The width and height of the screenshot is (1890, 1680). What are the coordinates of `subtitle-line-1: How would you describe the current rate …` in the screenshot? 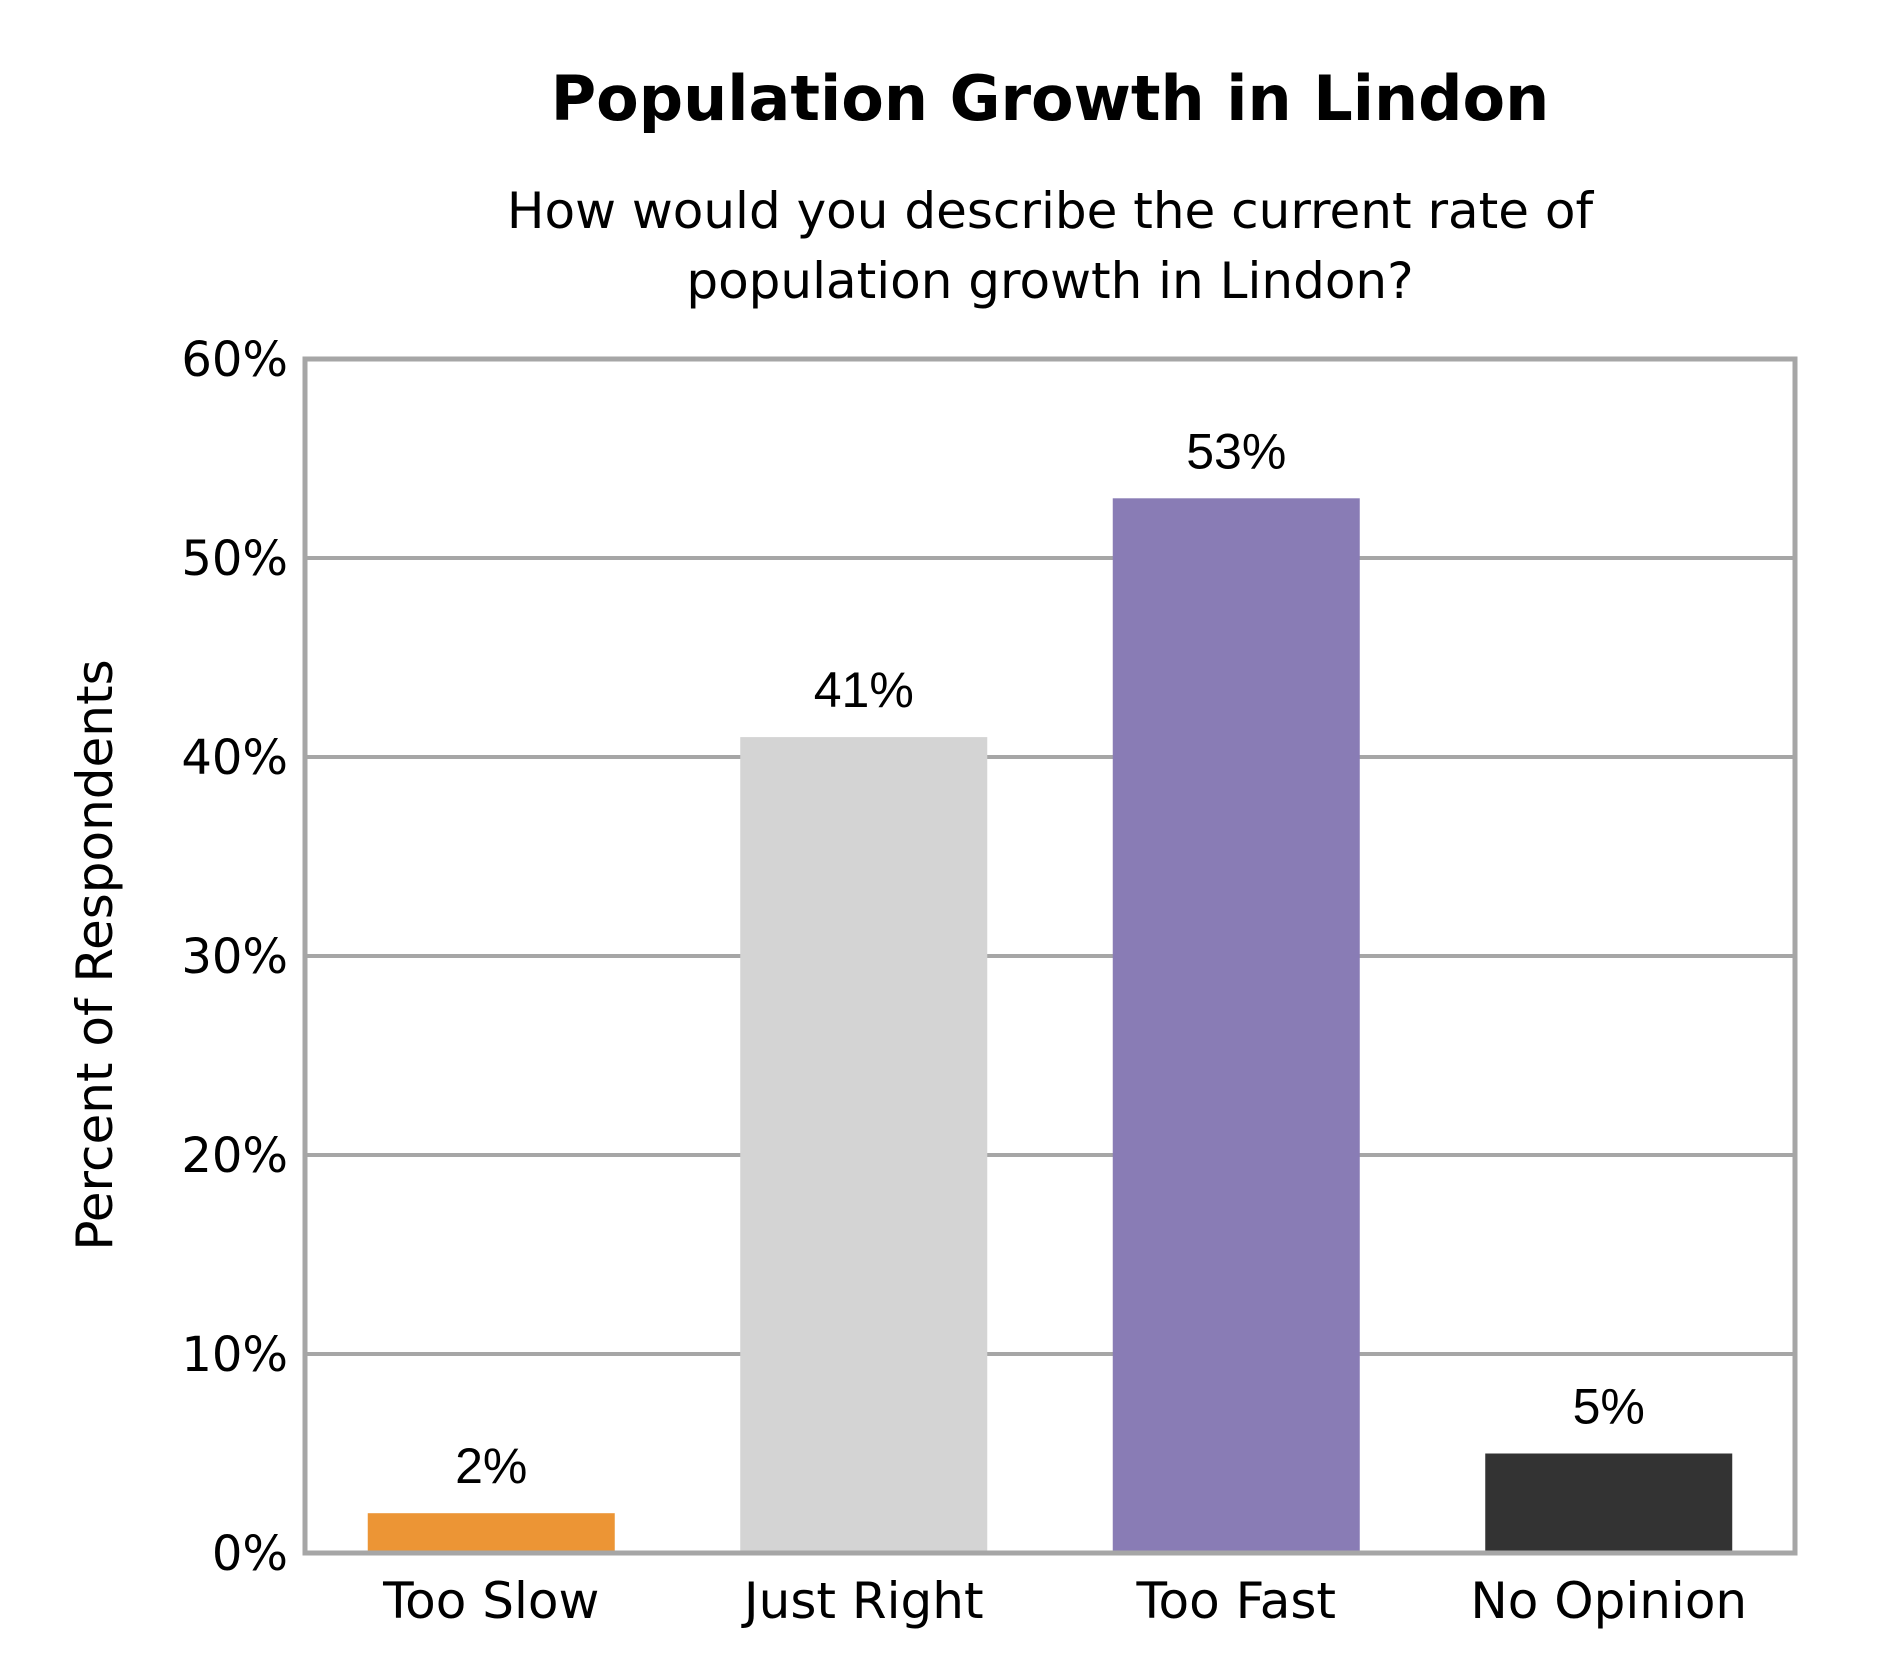 It's located at (1050, 211).